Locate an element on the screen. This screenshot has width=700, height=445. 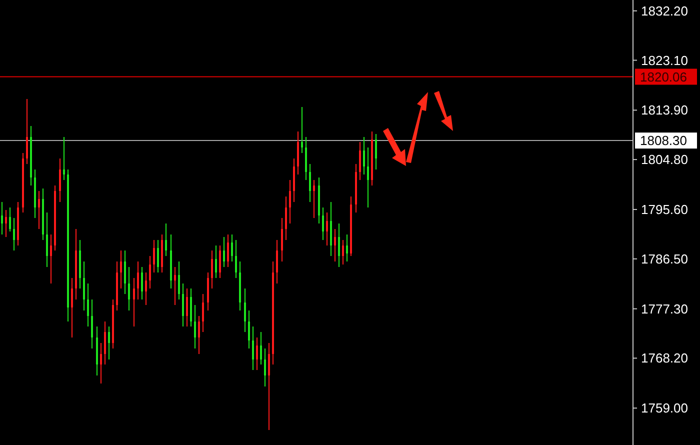
y-tick-label: 1759.00 is located at coordinates (664, 408).